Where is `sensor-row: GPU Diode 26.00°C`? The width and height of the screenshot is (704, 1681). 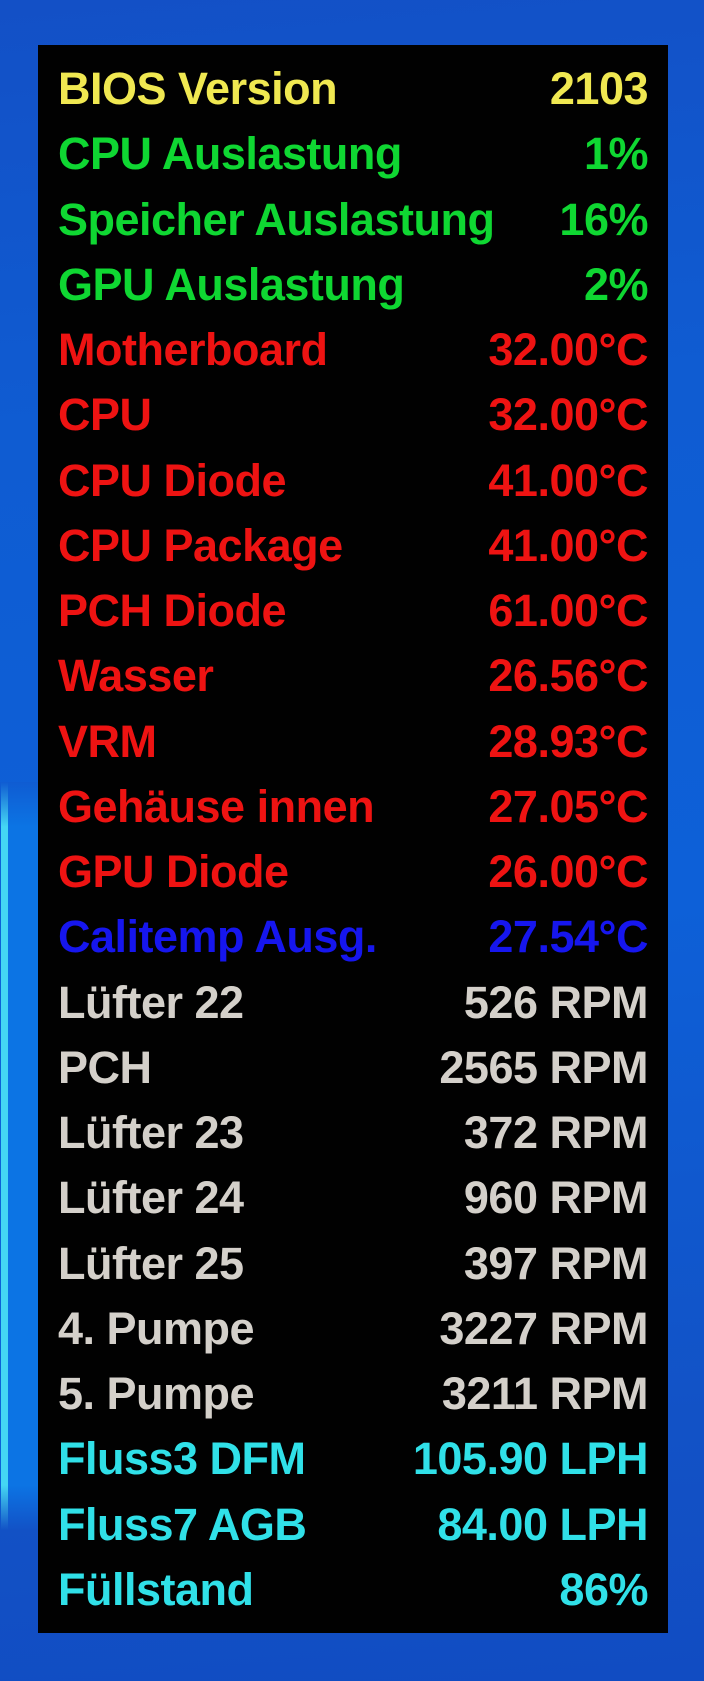
sensor-row: GPU Diode 26.00°C is located at coordinates (353, 871).